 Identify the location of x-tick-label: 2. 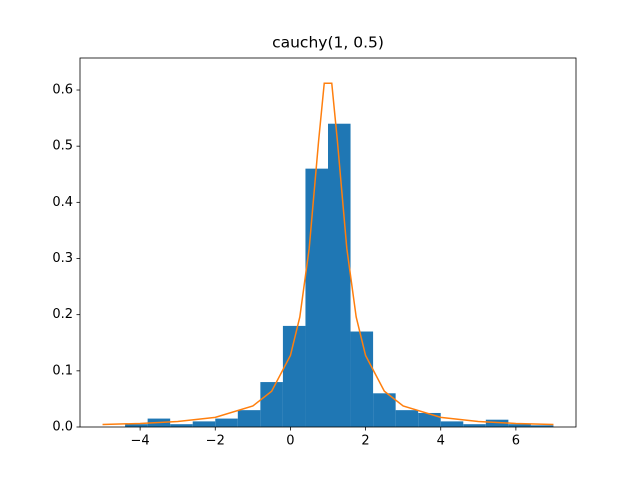
(365, 441).